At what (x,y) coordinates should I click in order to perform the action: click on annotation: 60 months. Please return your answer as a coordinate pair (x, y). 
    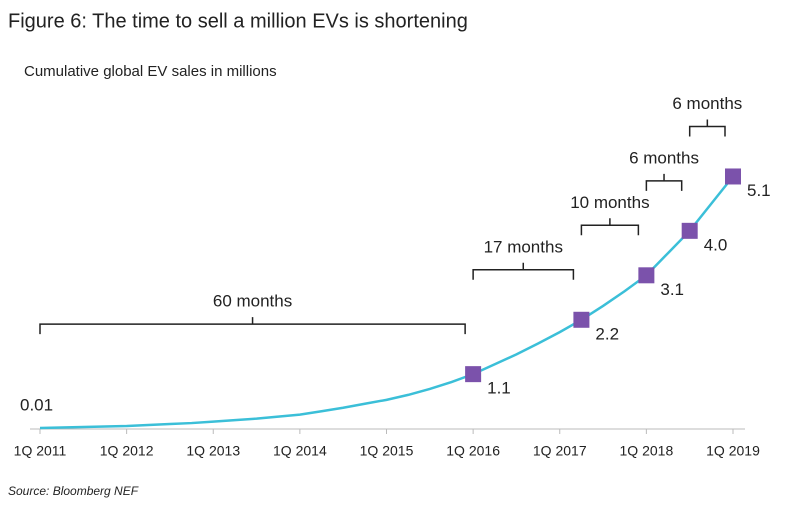
    Looking at the image, I should click on (252, 301).